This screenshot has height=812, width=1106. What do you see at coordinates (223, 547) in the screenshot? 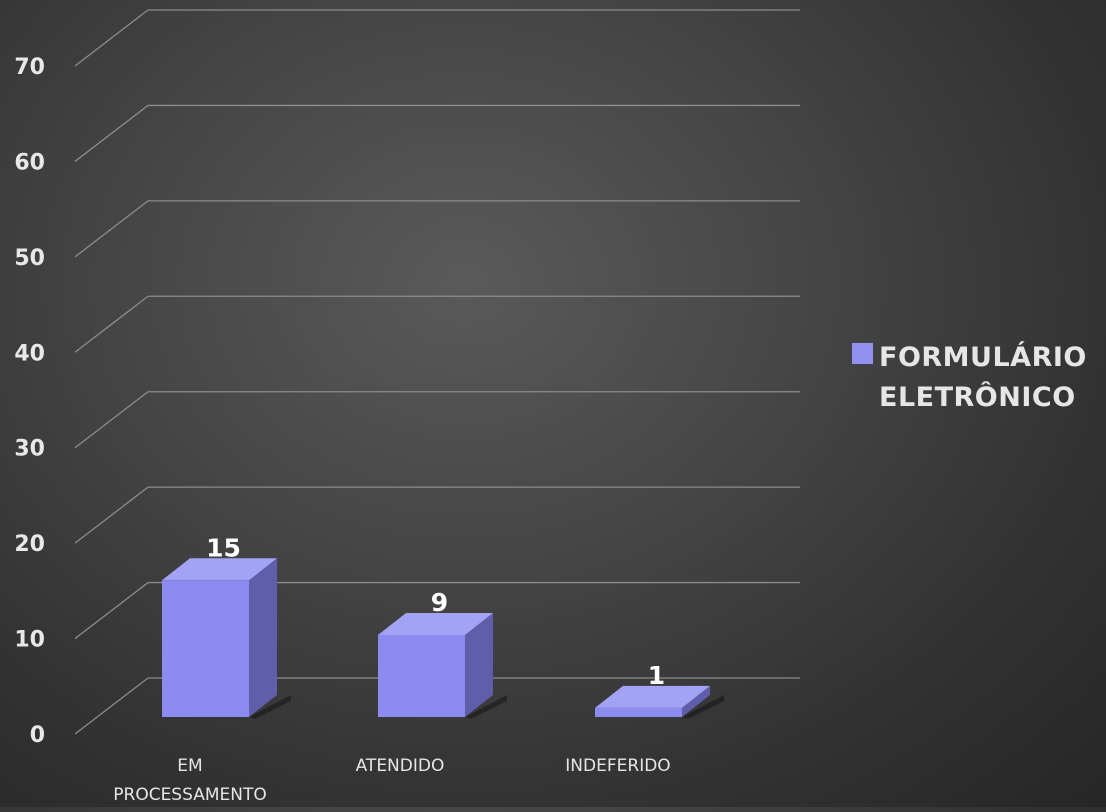
I see `data-label: 15` at bounding box center [223, 547].